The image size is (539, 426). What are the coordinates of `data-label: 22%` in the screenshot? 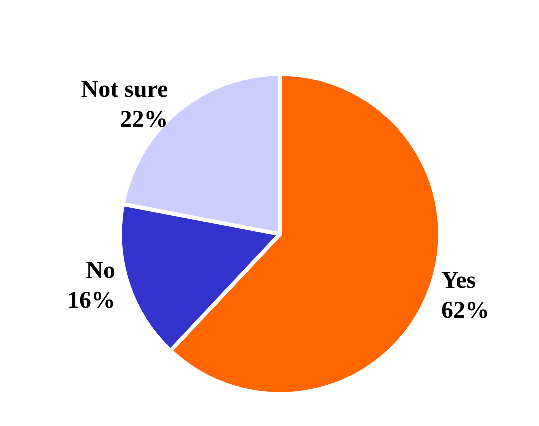 It's located at (144, 119).